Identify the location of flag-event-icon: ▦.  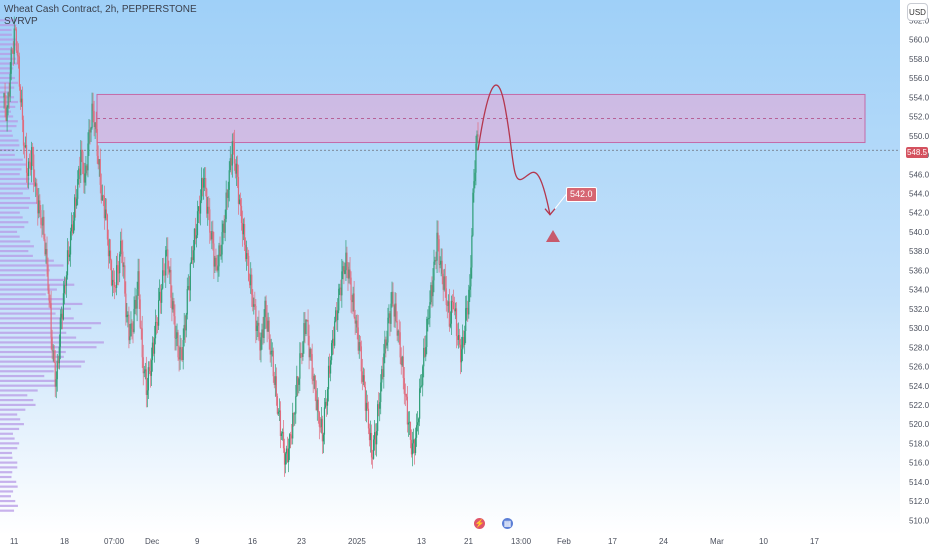
(507, 523).